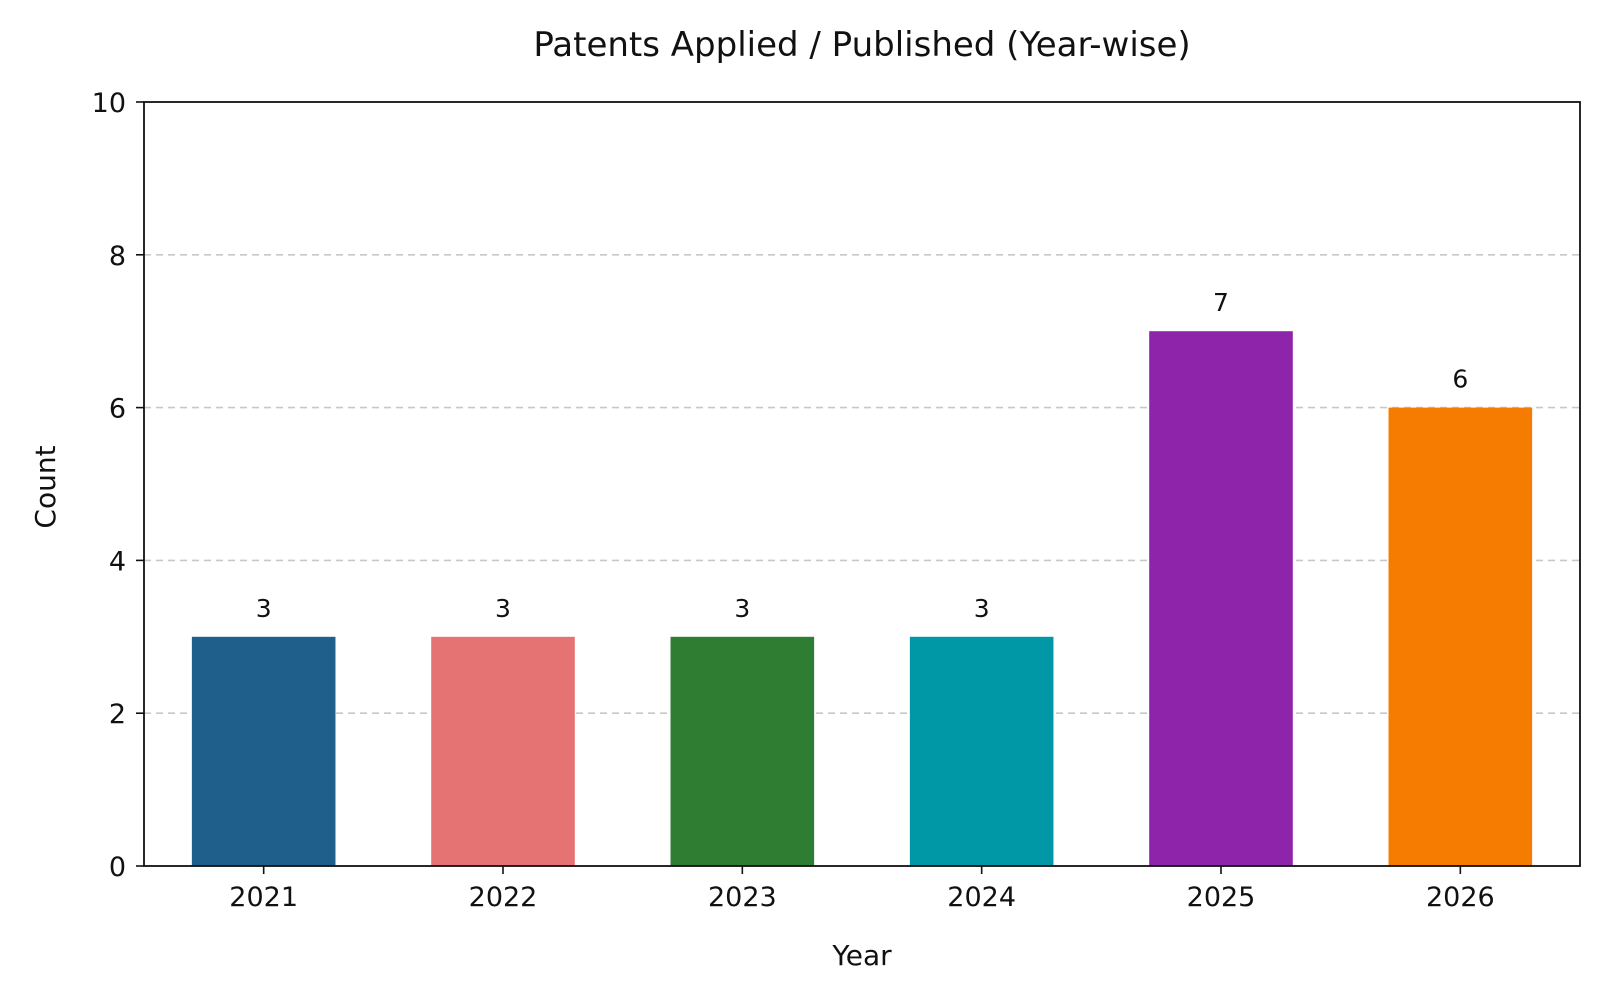 Image resolution: width=1600 pixels, height=1004 pixels. What do you see at coordinates (503, 897) in the screenshot?
I see `x-tick-label-2022: 2022` at bounding box center [503, 897].